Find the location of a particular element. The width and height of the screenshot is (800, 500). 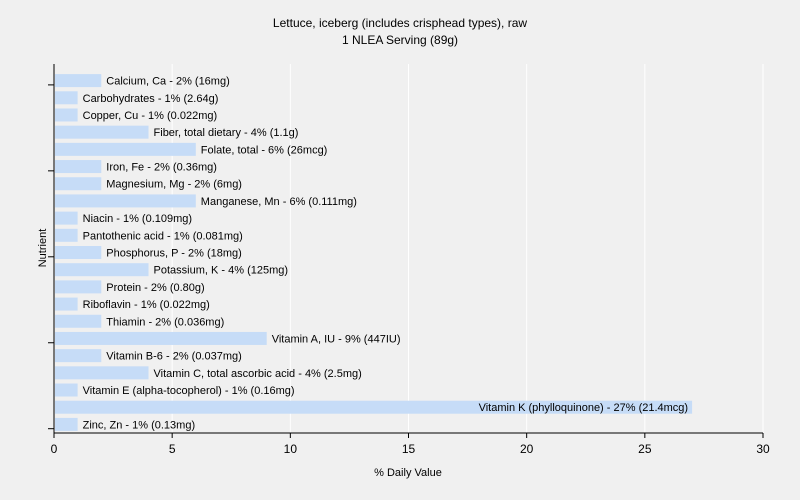

bar-label: Niacin - 1% (0.109mg) is located at coordinates (137, 219).